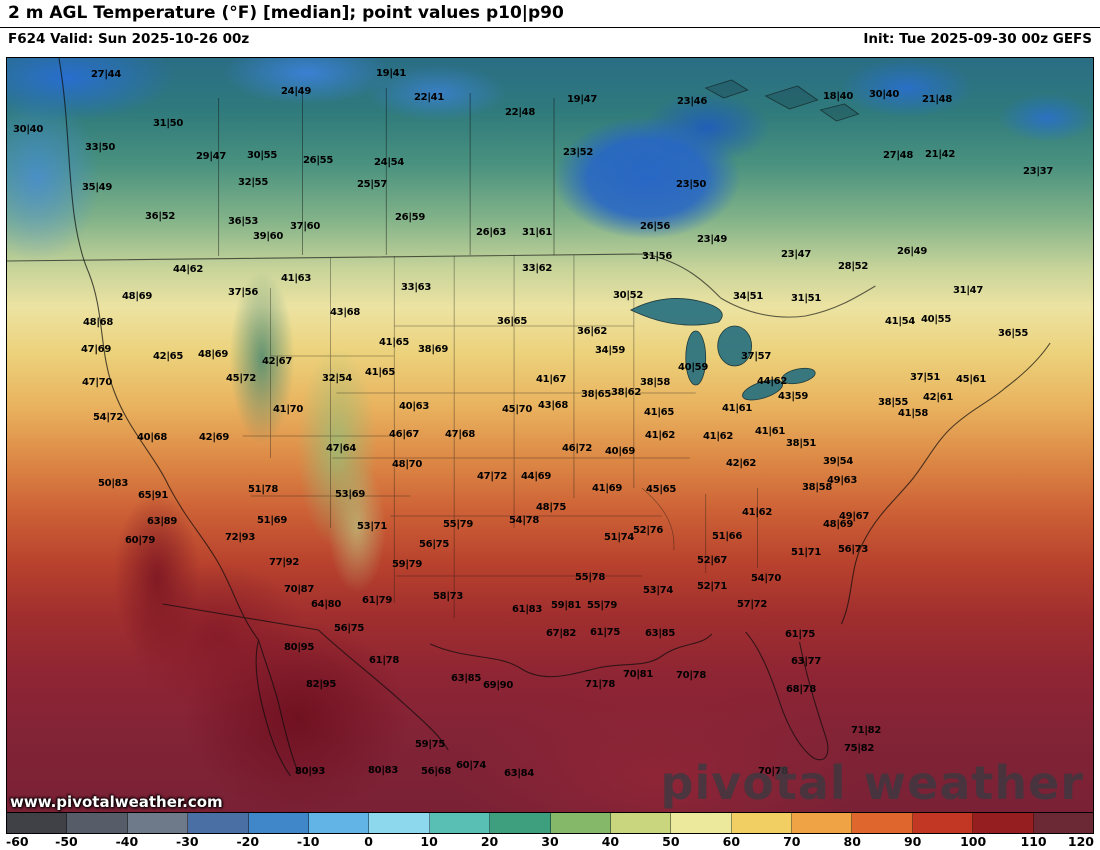  What do you see at coordinates (1080, 841) in the screenshot?
I see `colorbar-tick-label: 120` at bounding box center [1080, 841].